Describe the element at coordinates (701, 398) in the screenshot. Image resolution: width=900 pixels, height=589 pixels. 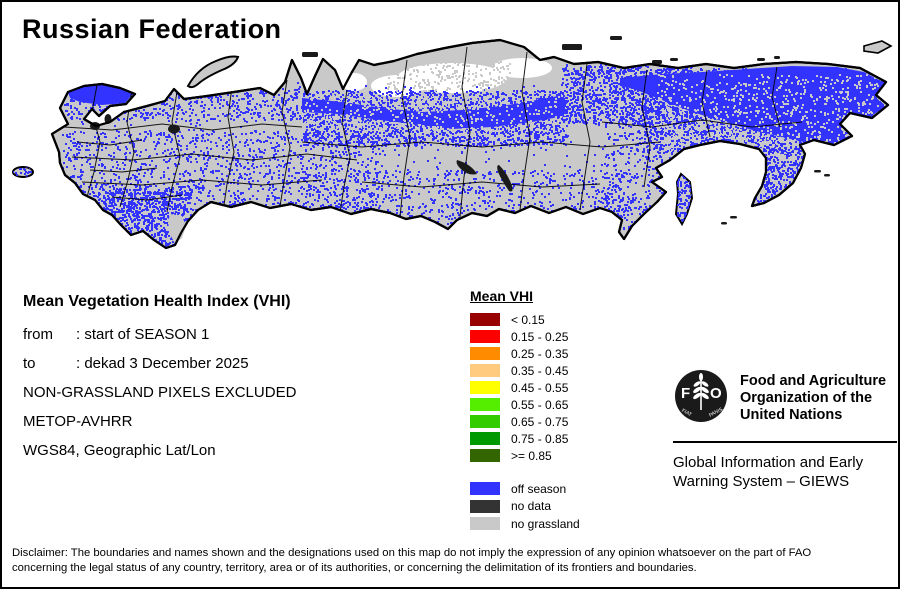
I see `fao-logo-icon: F O FIAT PANIS` at that location.